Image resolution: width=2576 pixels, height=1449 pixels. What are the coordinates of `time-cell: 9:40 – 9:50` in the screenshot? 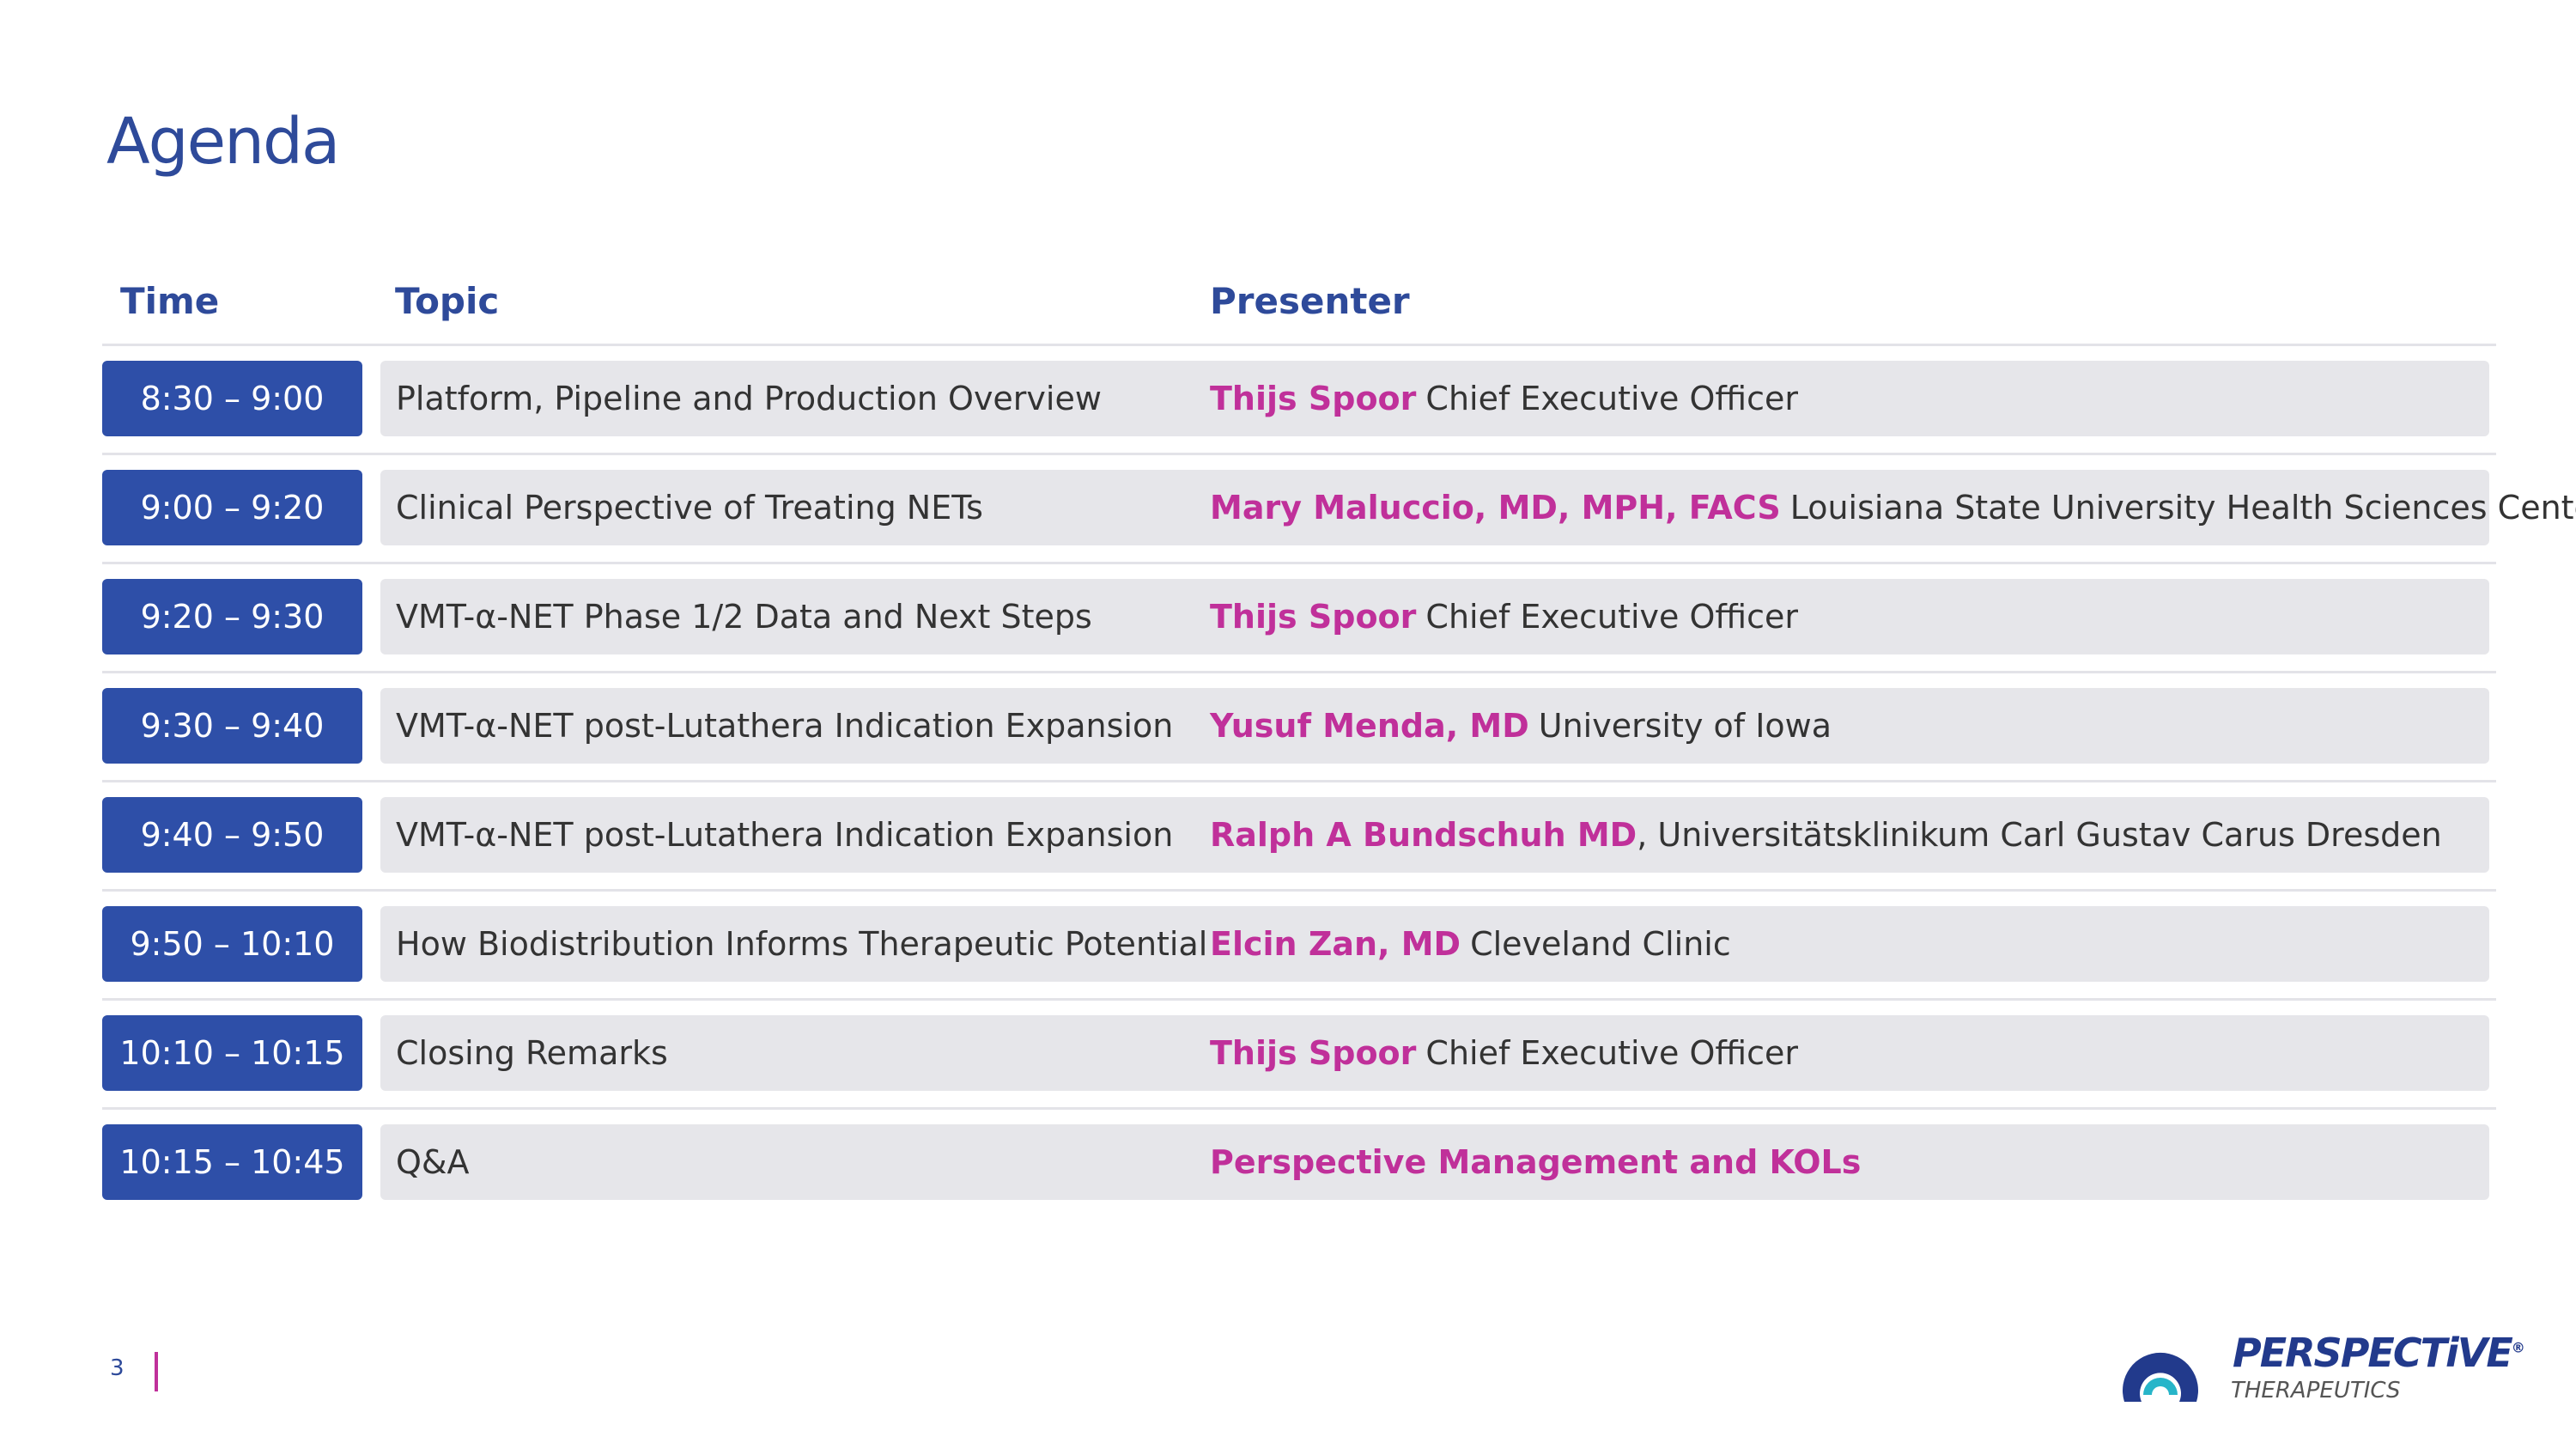 It's located at (232, 835).